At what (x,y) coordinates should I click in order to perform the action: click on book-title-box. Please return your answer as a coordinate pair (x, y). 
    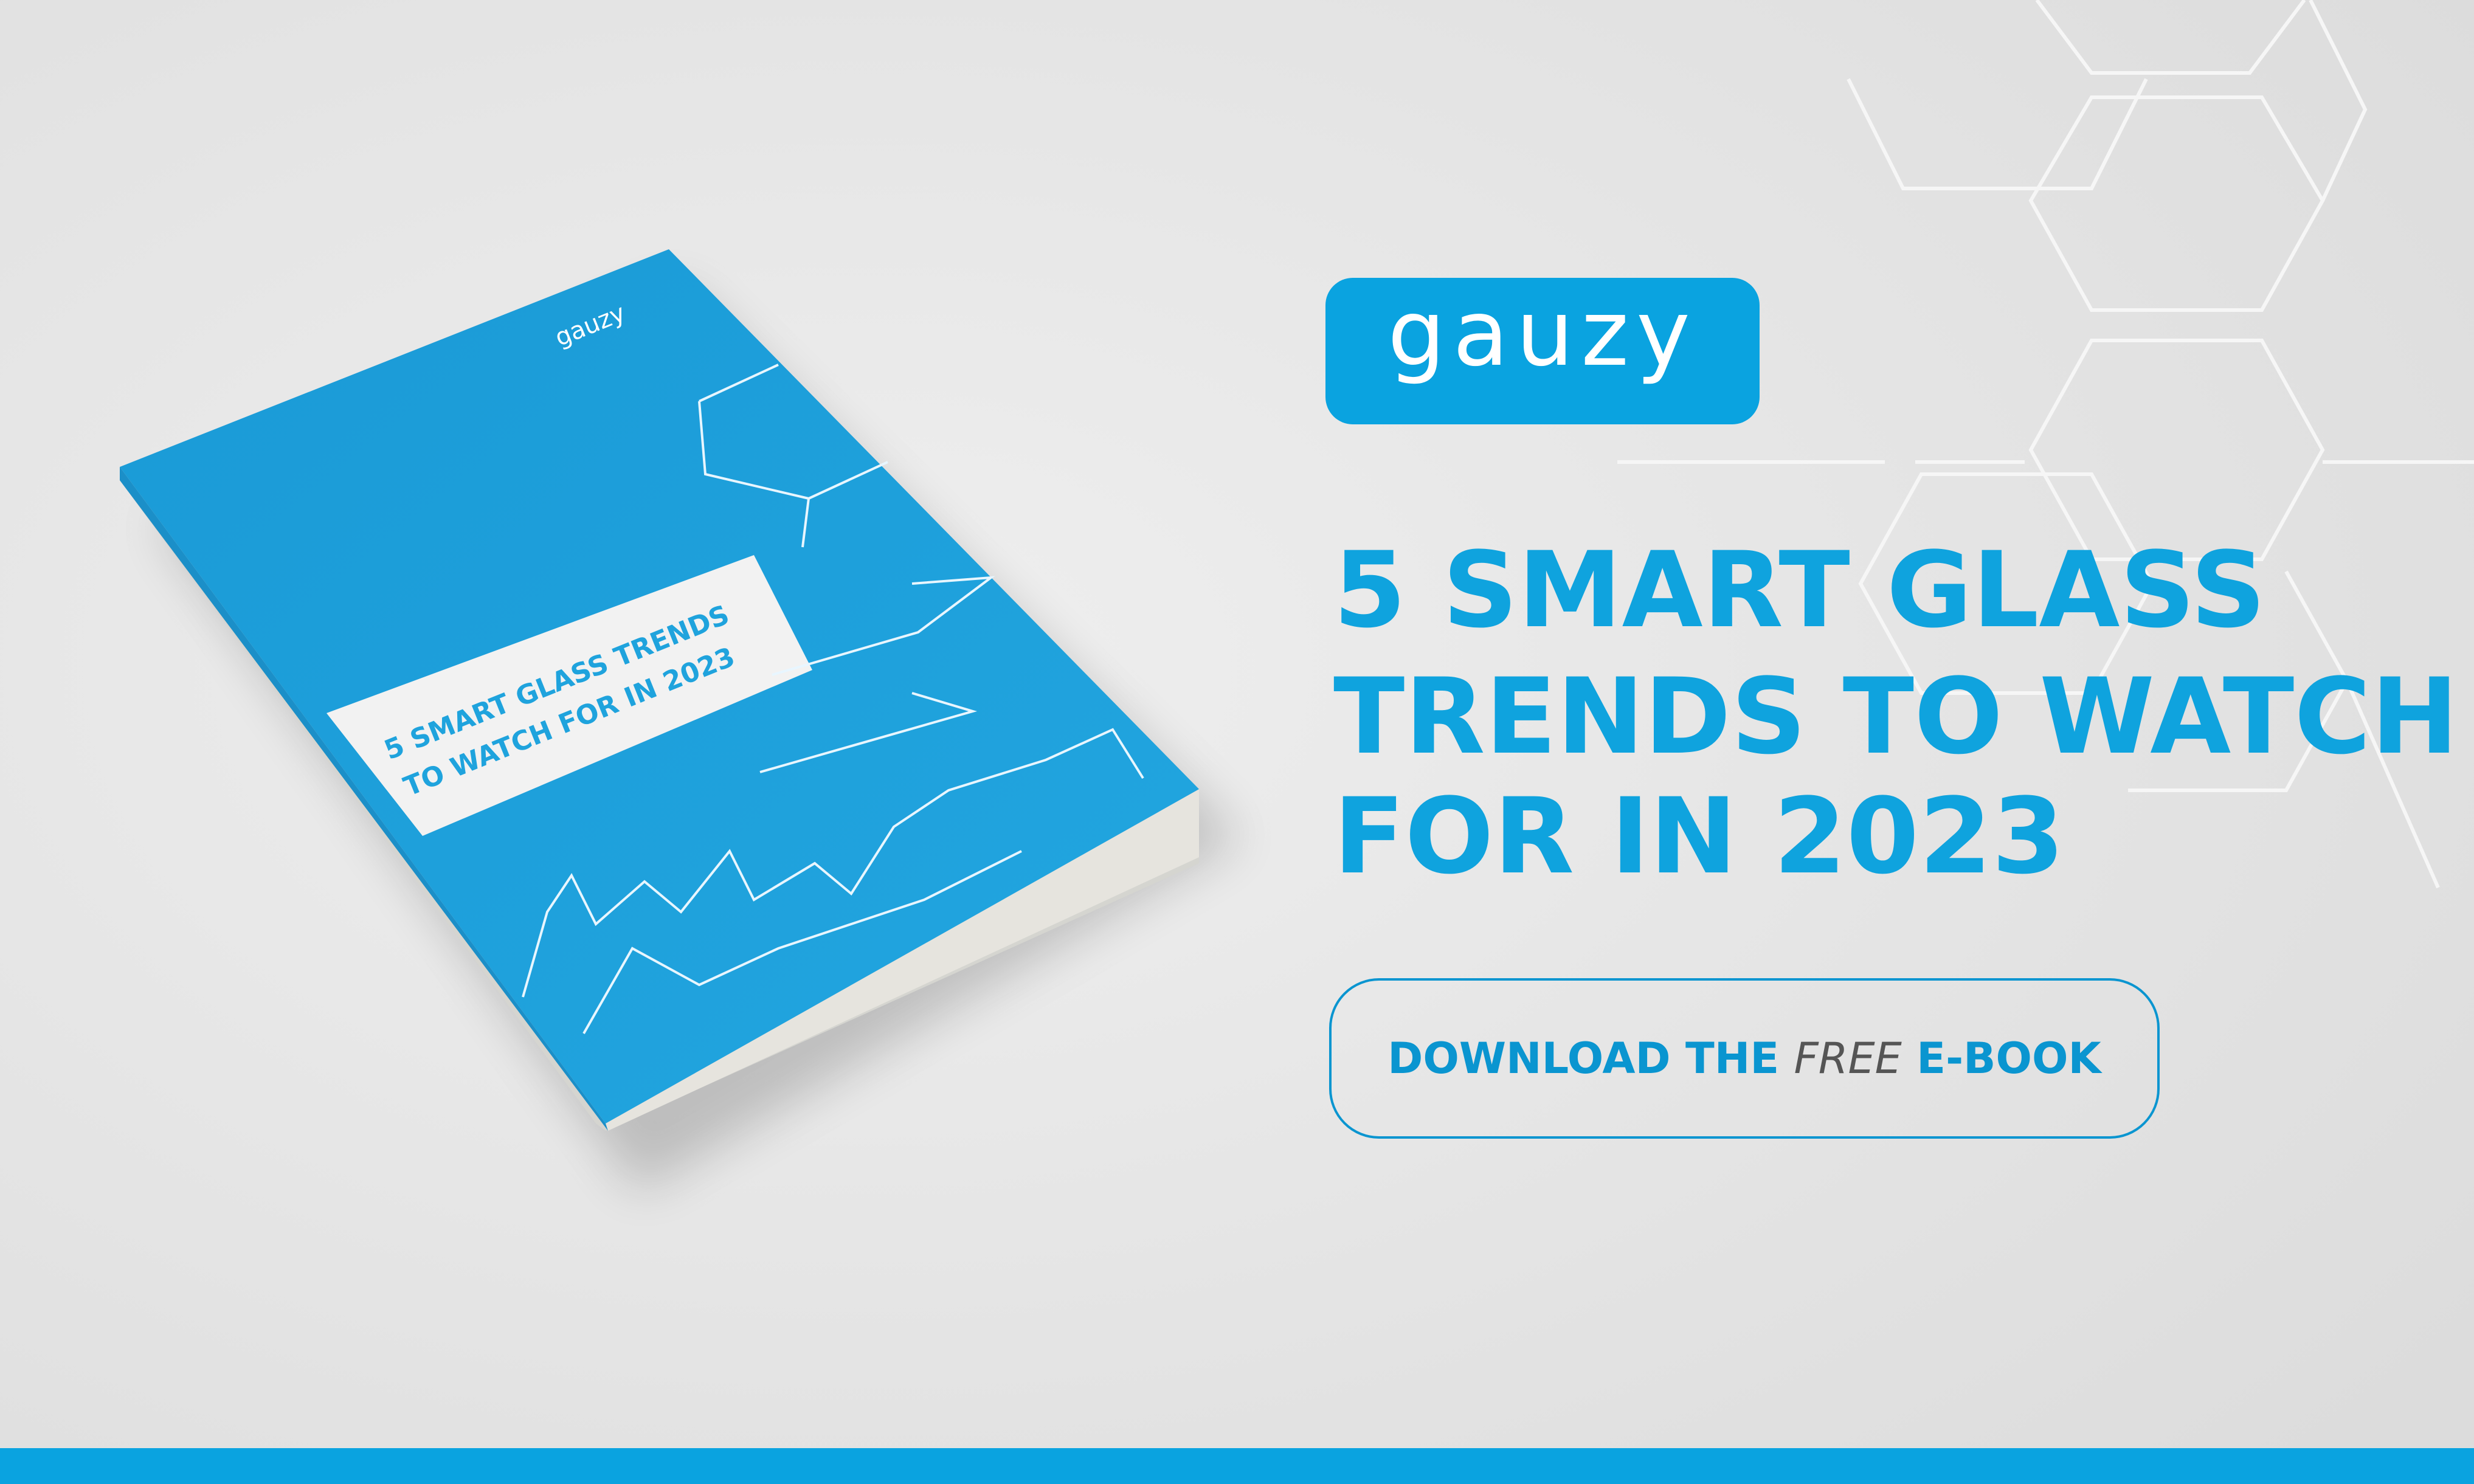
    Looking at the image, I should click on (569, 695).